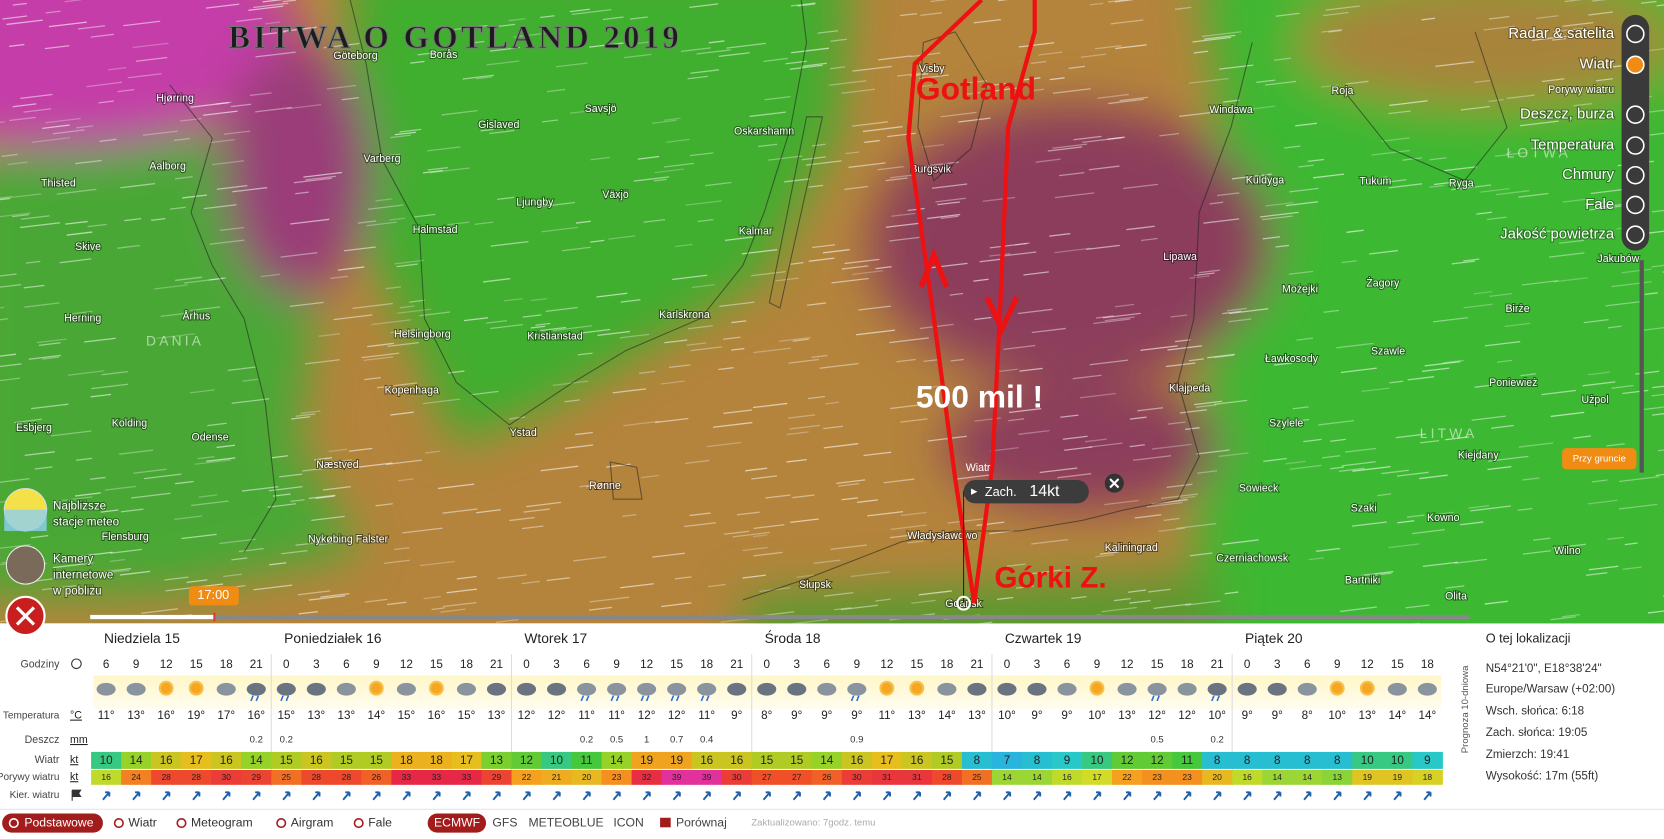 The width and height of the screenshot is (1664, 839). What do you see at coordinates (1599, 205) in the screenshot?
I see `layer-item: Fale` at bounding box center [1599, 205].